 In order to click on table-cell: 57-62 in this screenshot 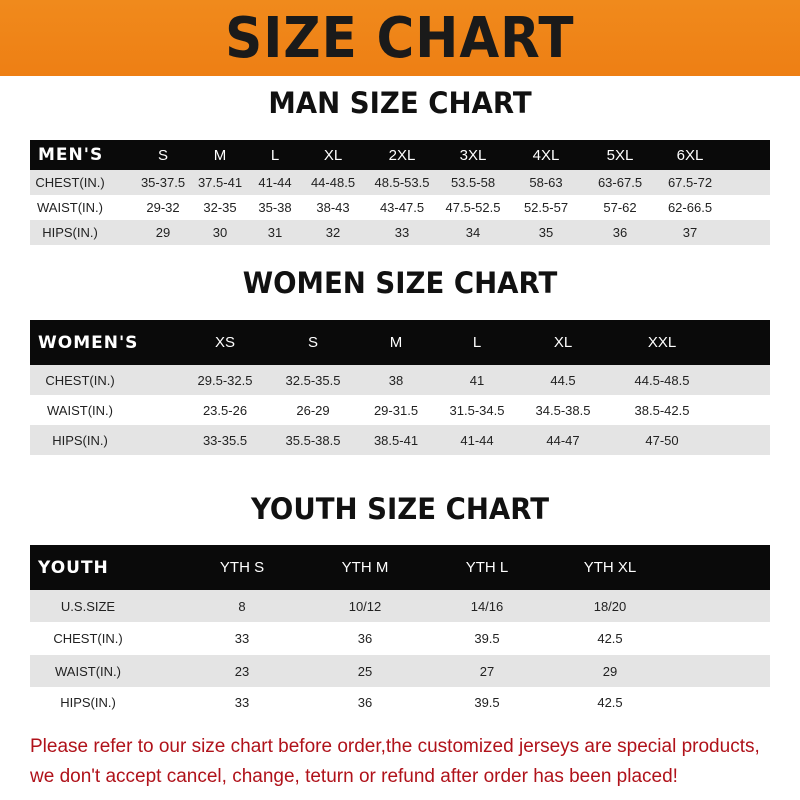, I will do `click(620, 207)`.